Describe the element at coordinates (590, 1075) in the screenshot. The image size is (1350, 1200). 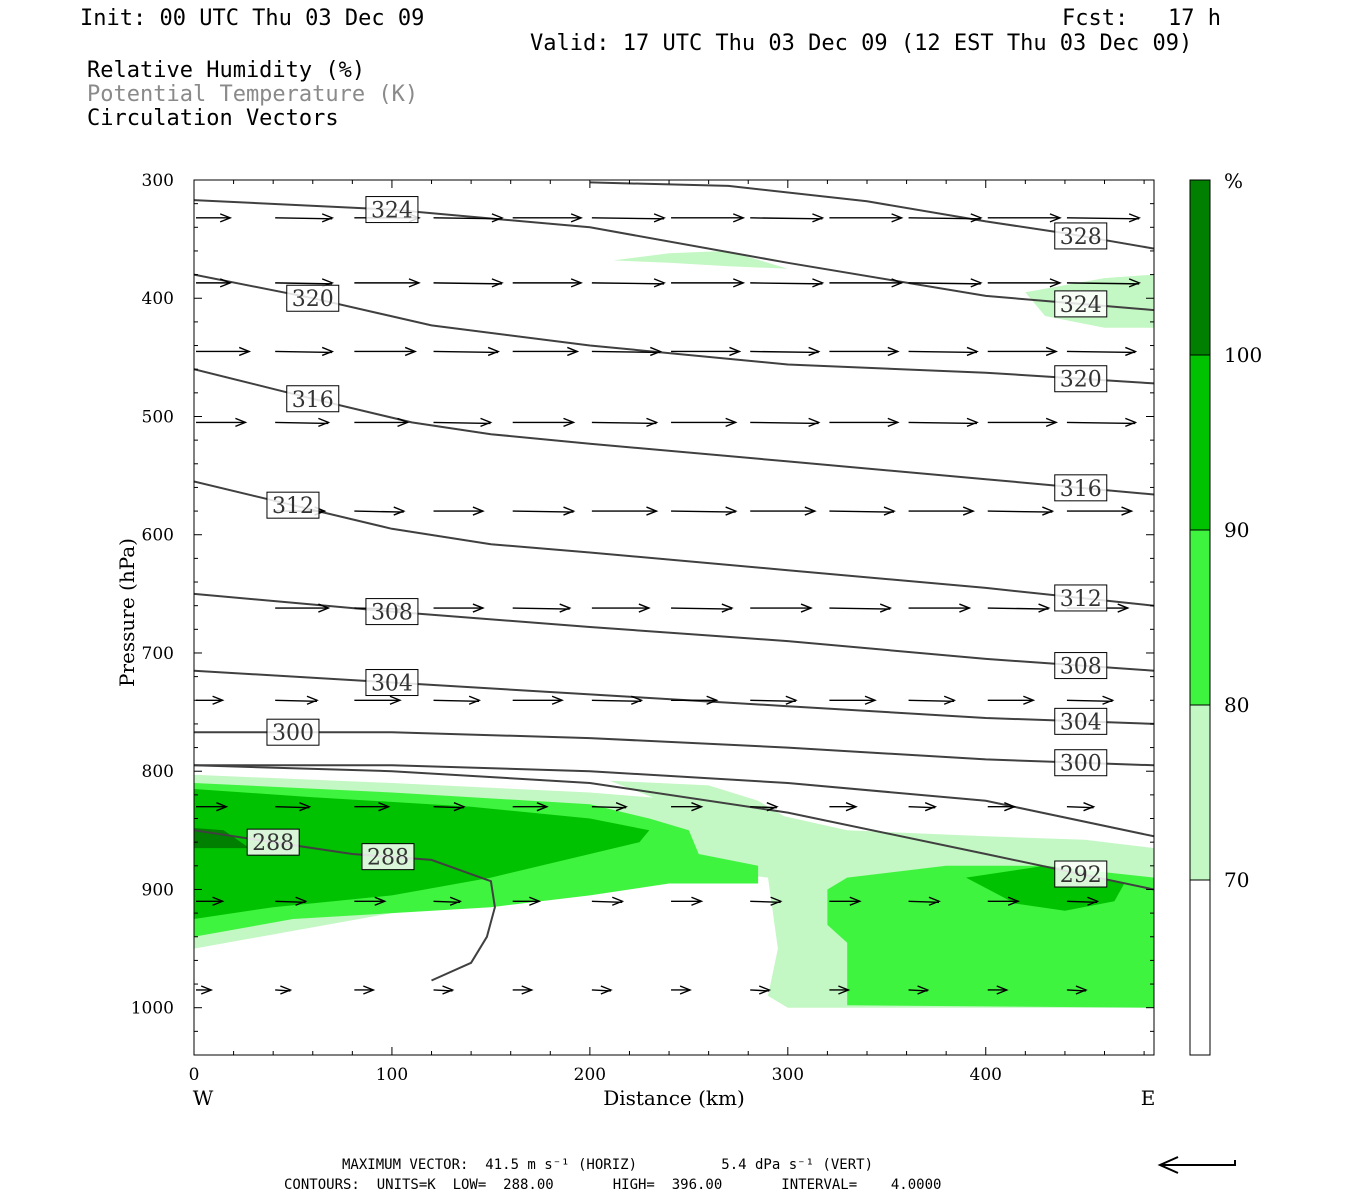
I see `x-tick-label: 200` at that location.